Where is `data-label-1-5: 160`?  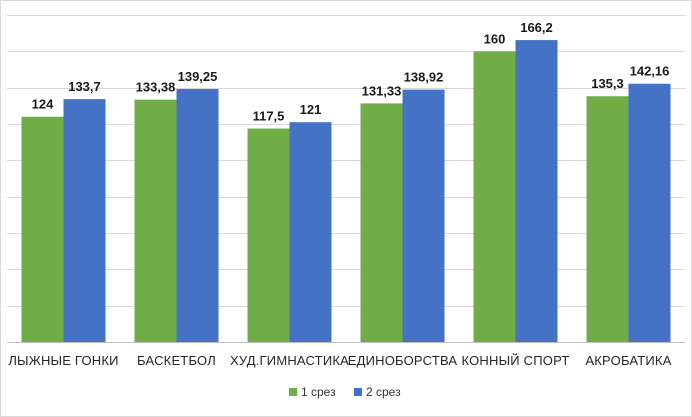
data-label-1-5: 160 is located at coordinates (495, 38).